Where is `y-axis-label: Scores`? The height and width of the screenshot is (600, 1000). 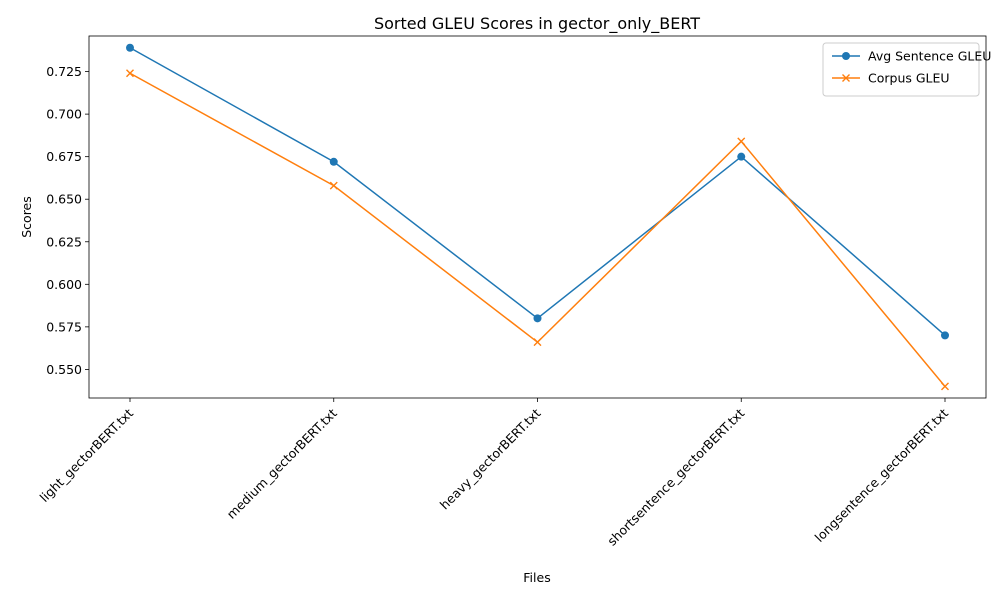
y-axis-label: Scores is located at coordinates (26, 217).